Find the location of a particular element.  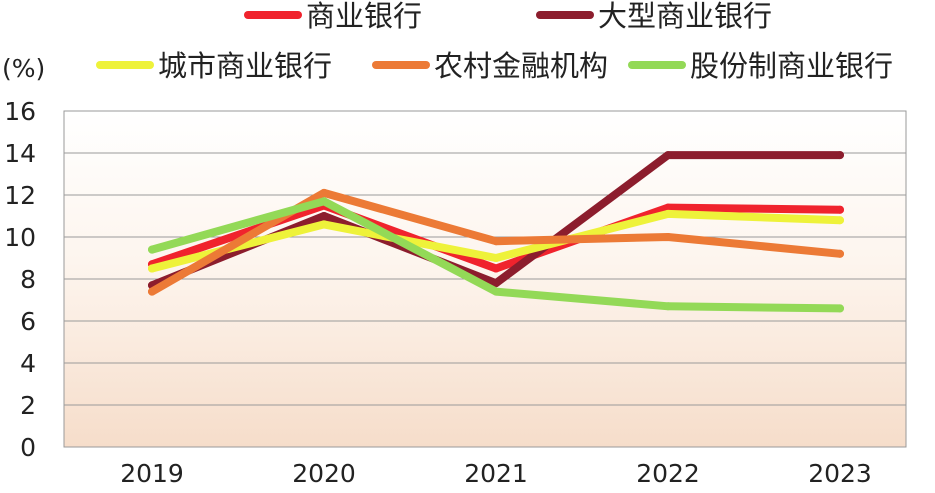

x-tick-label: 2021 is located at coordinates (496, 473).